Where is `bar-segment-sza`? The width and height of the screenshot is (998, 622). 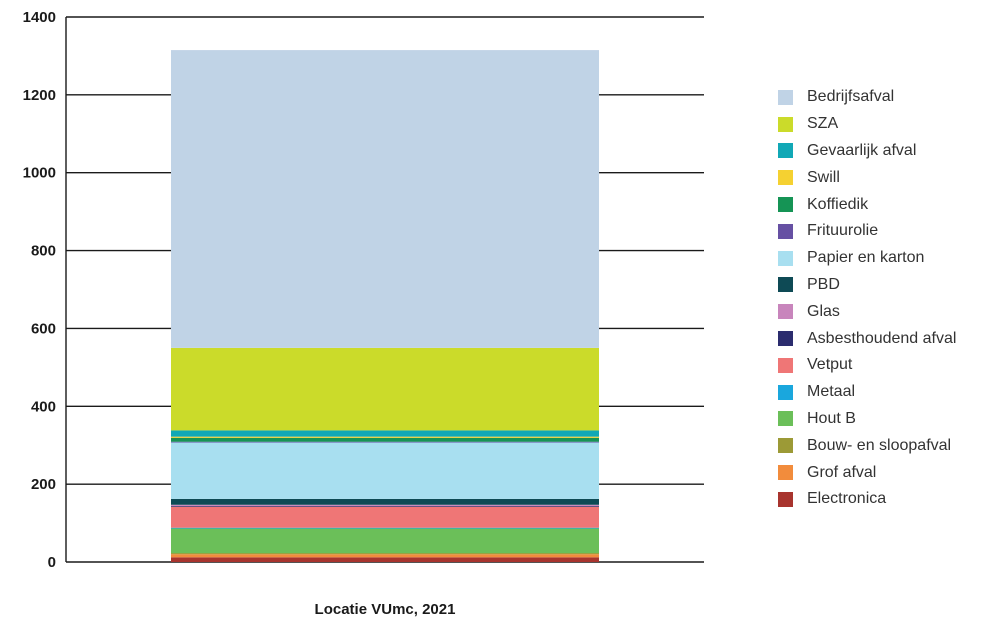 bar-segment-sza is located at coordinates (385, 389).